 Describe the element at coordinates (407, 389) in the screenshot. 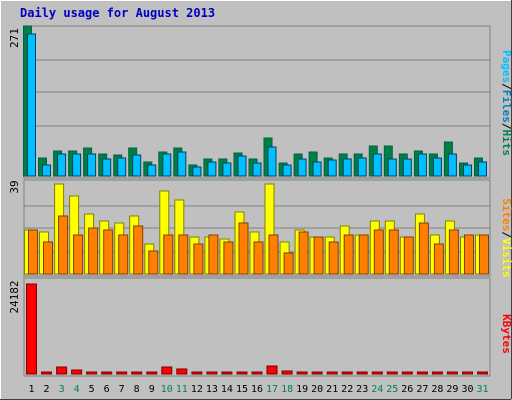

I see `x-tick-label-26: 26` at that location.